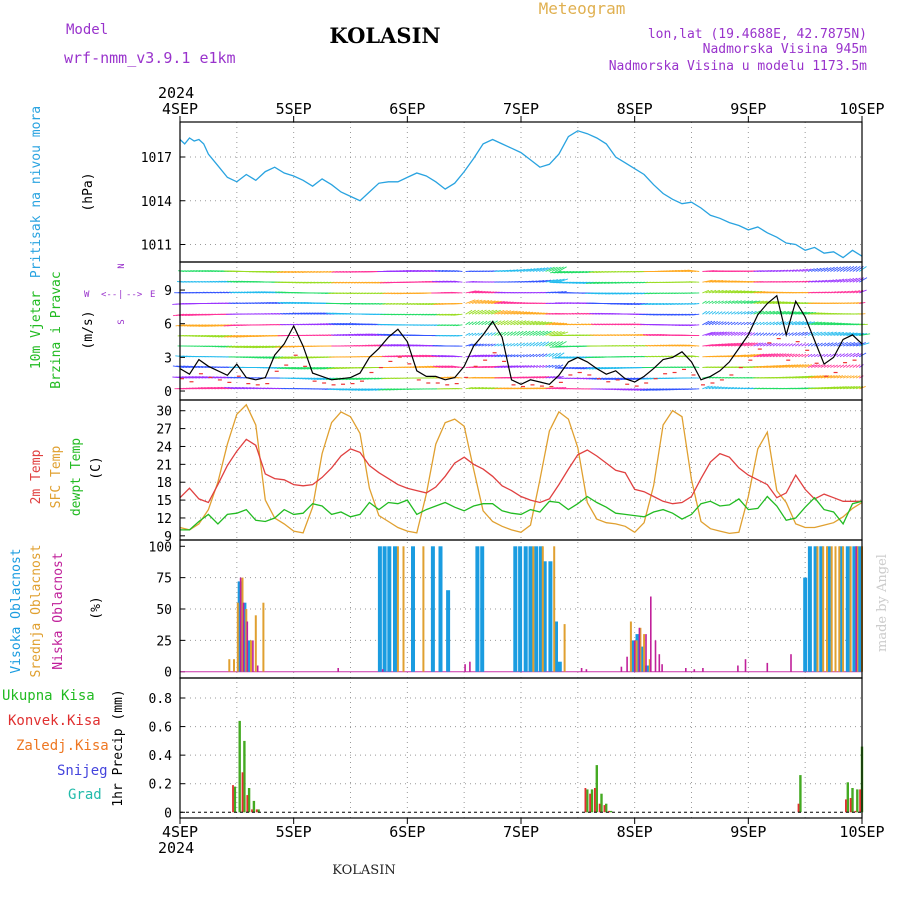 The height and width of the screenshot is (900, 900). I want to click on wind-tick-label: 0, so click(168, 392).